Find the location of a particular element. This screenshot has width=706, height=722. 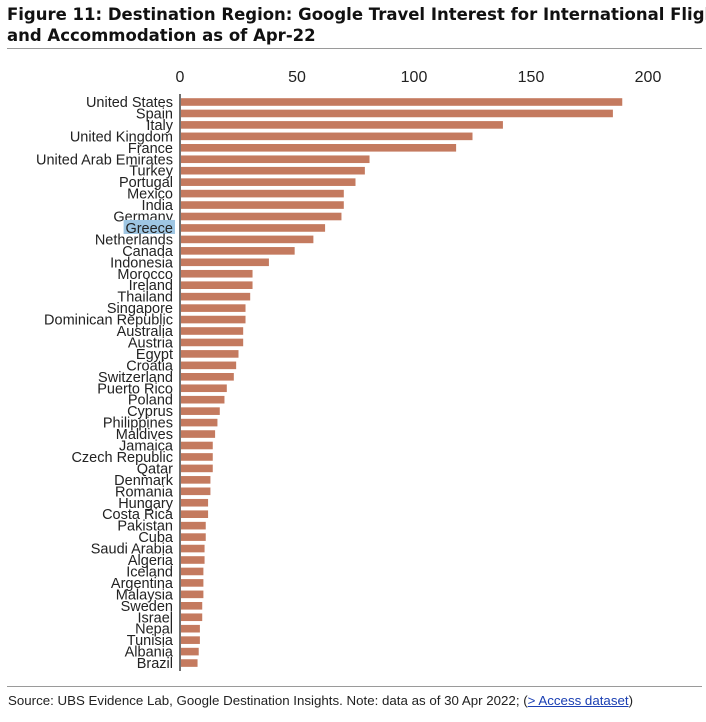

category-label: Costa Rica is located at coordinates (138, 515).